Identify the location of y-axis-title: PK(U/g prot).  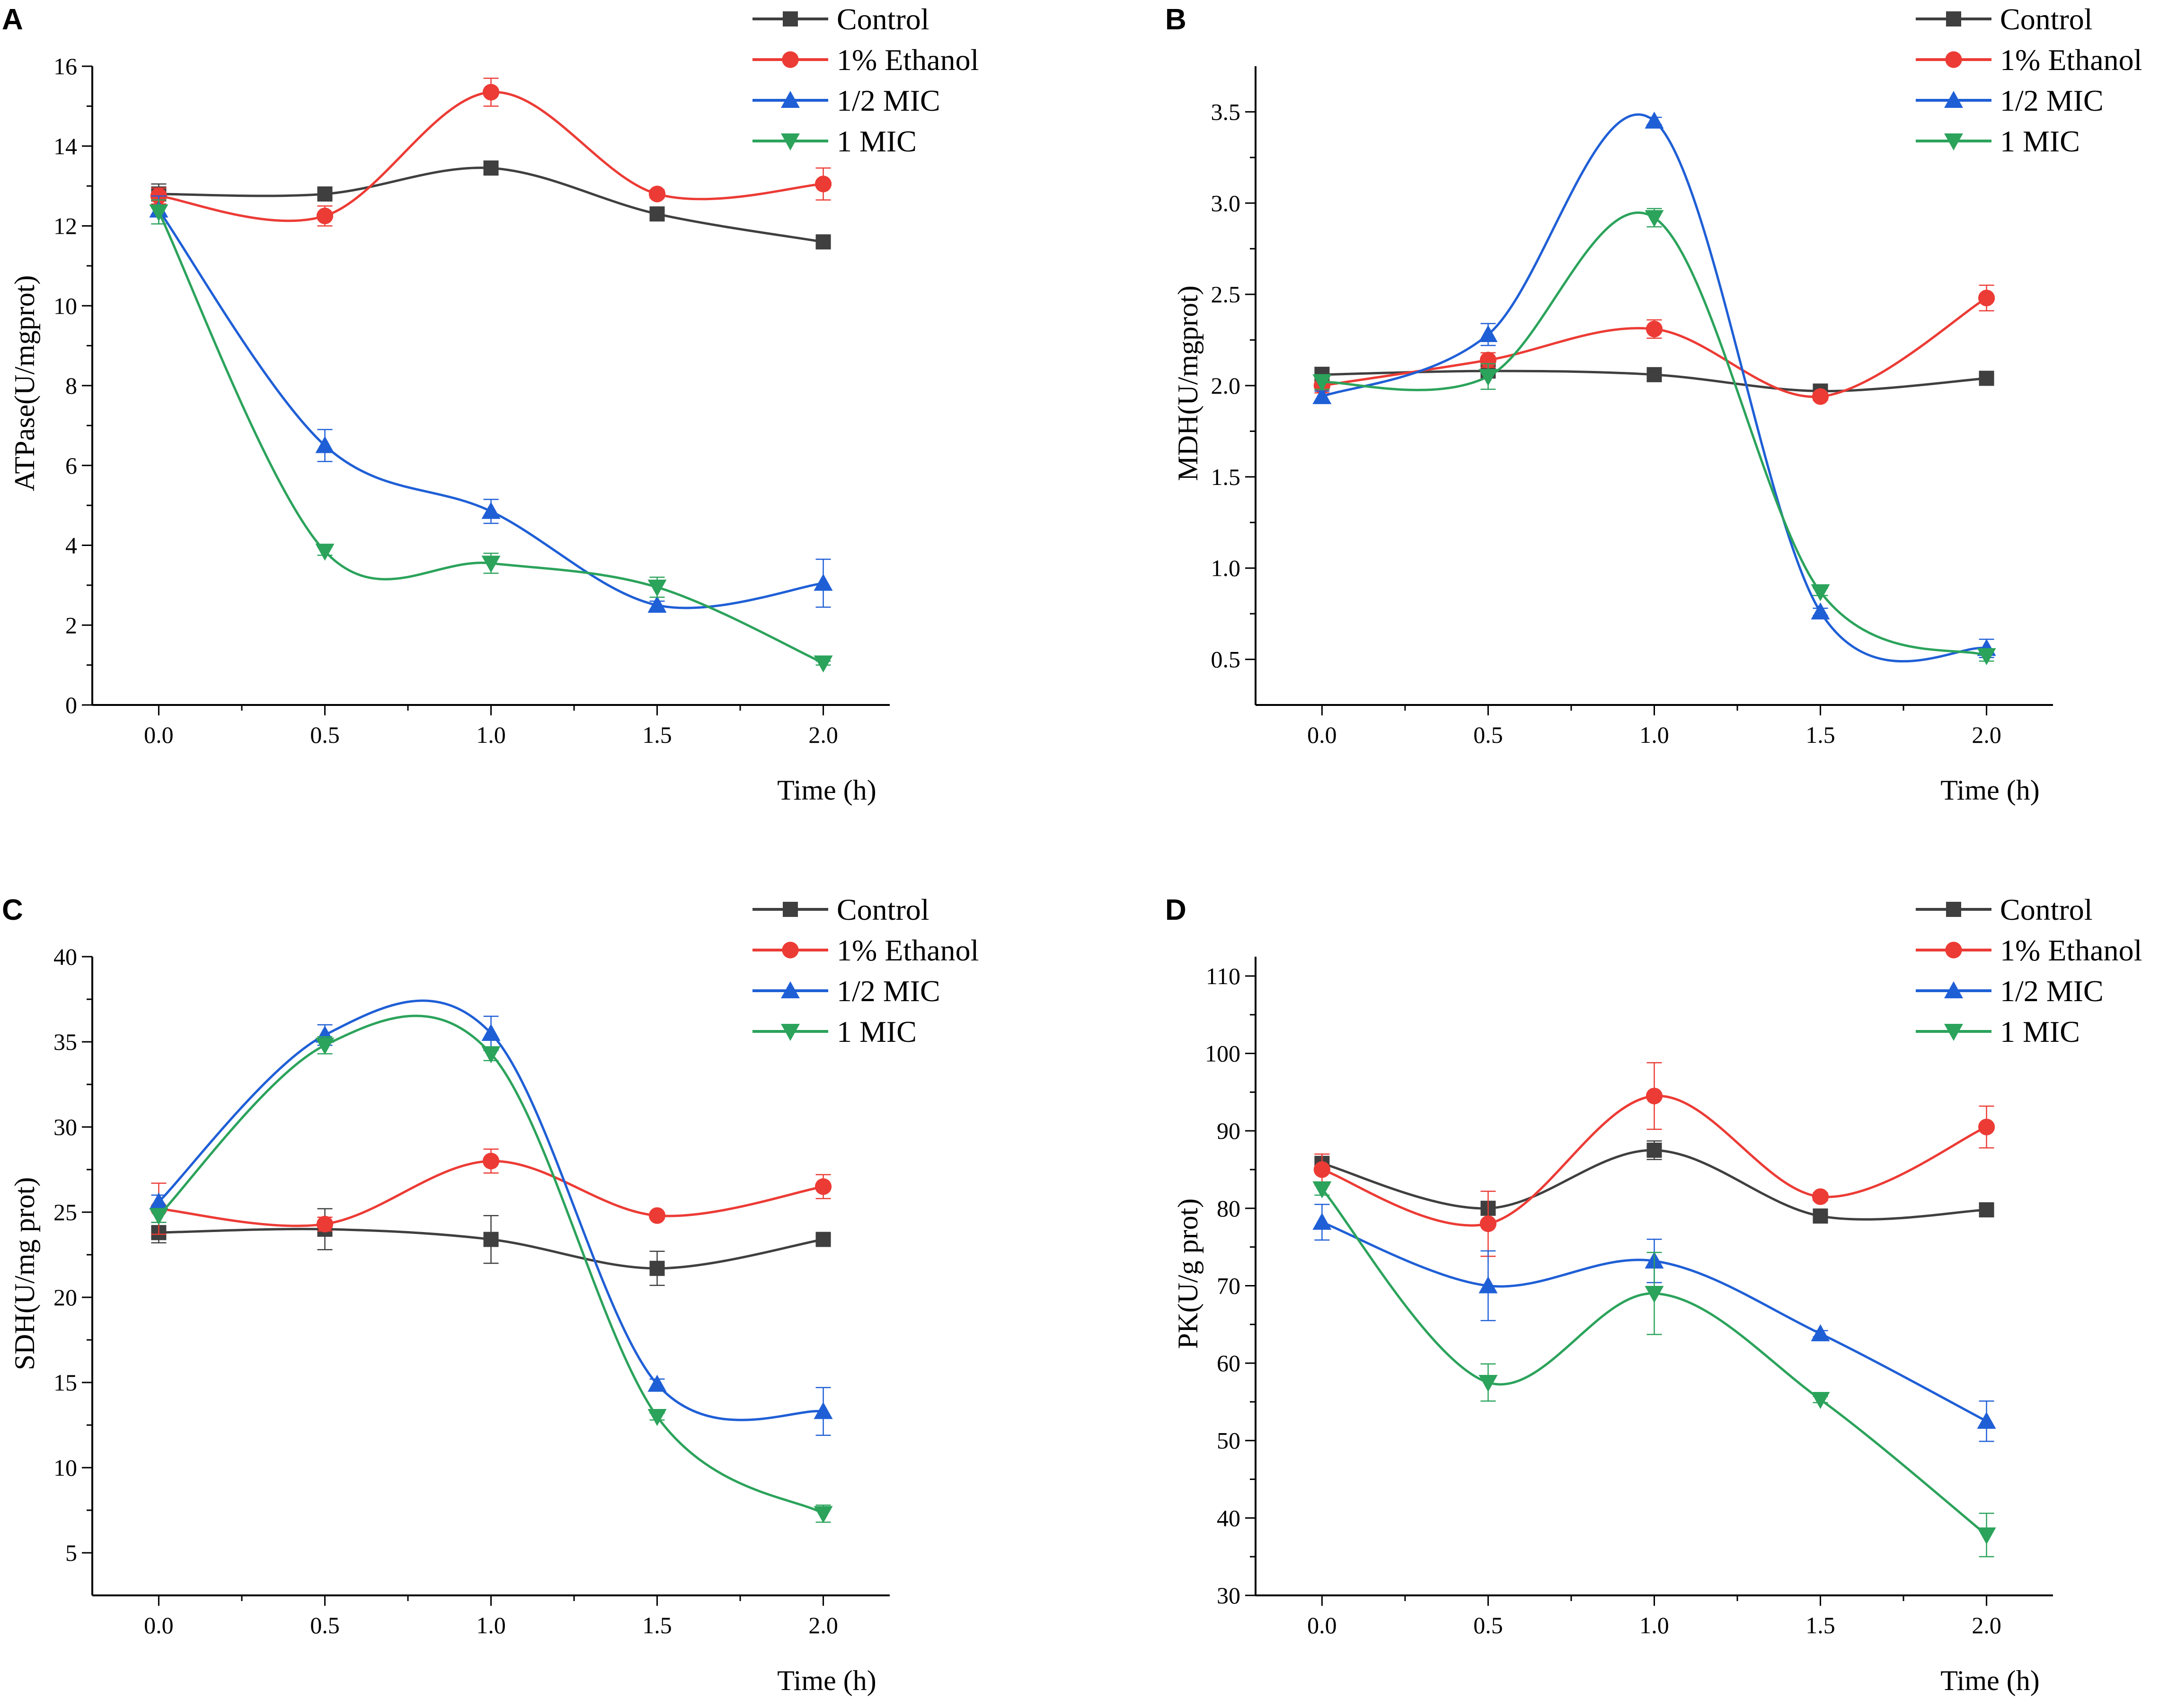
(1187, 1273).